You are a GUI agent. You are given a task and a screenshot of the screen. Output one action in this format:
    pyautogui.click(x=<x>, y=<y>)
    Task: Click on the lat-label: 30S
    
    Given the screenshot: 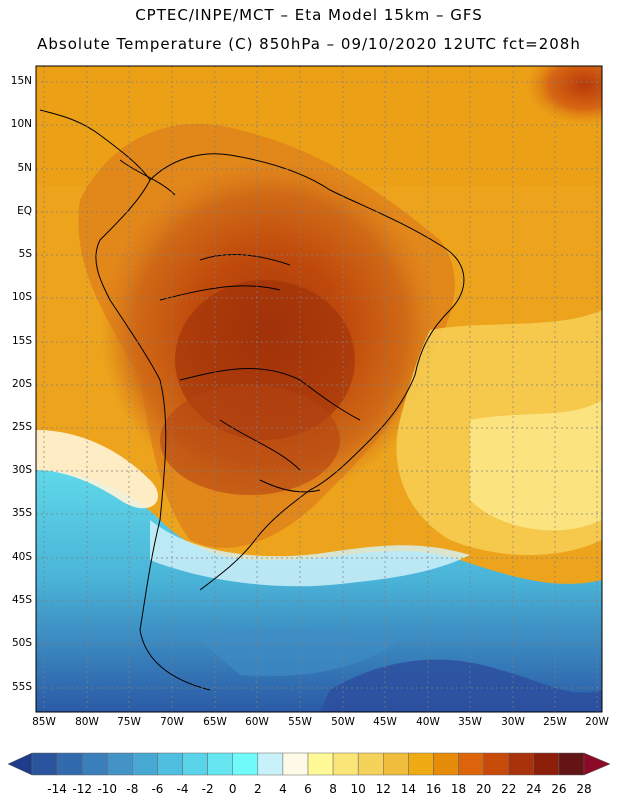 What is the action you would take?
    pyautogui.click(x=21, y=470)
    